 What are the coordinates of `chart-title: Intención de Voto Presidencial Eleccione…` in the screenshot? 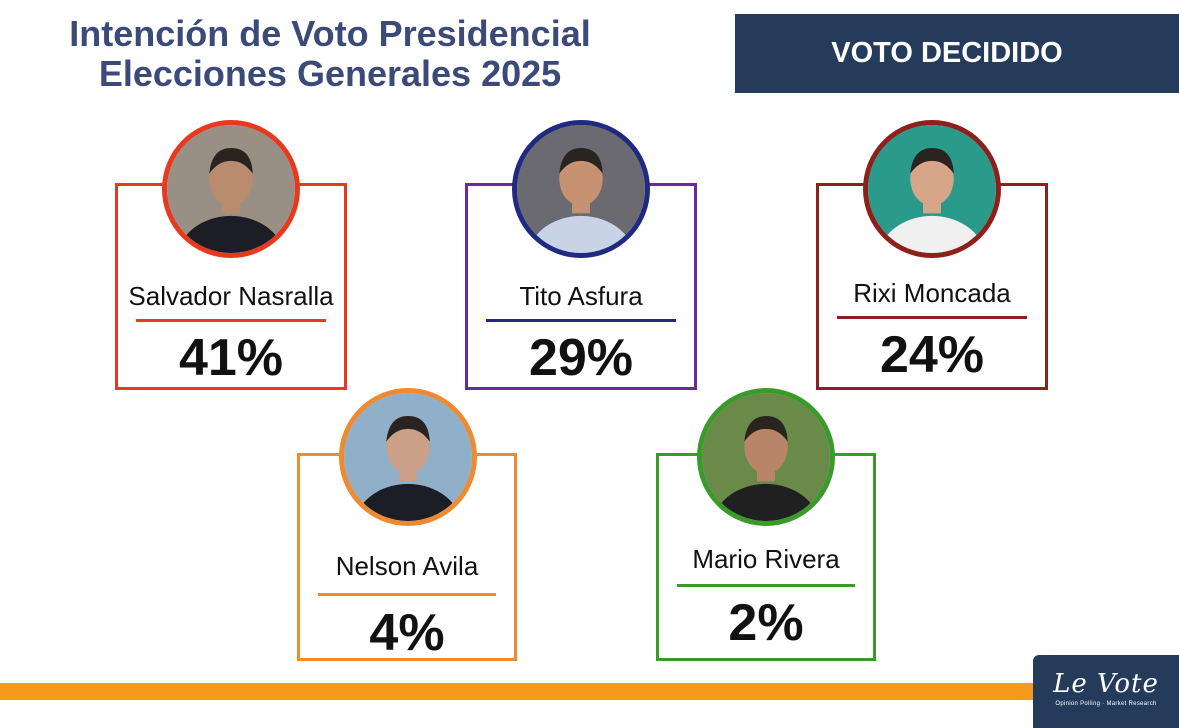 It's located at (330, 54).